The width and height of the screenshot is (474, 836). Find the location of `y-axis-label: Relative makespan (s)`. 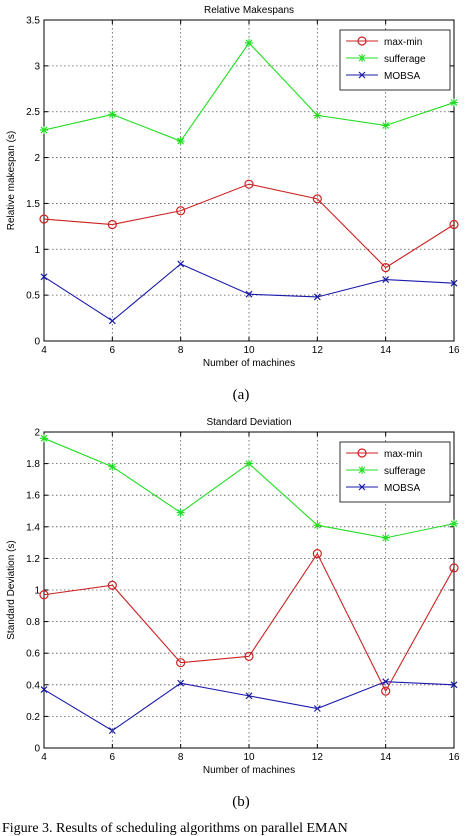

y-axis-label: Relative makespan (s) is located at coordinates (11, 180).